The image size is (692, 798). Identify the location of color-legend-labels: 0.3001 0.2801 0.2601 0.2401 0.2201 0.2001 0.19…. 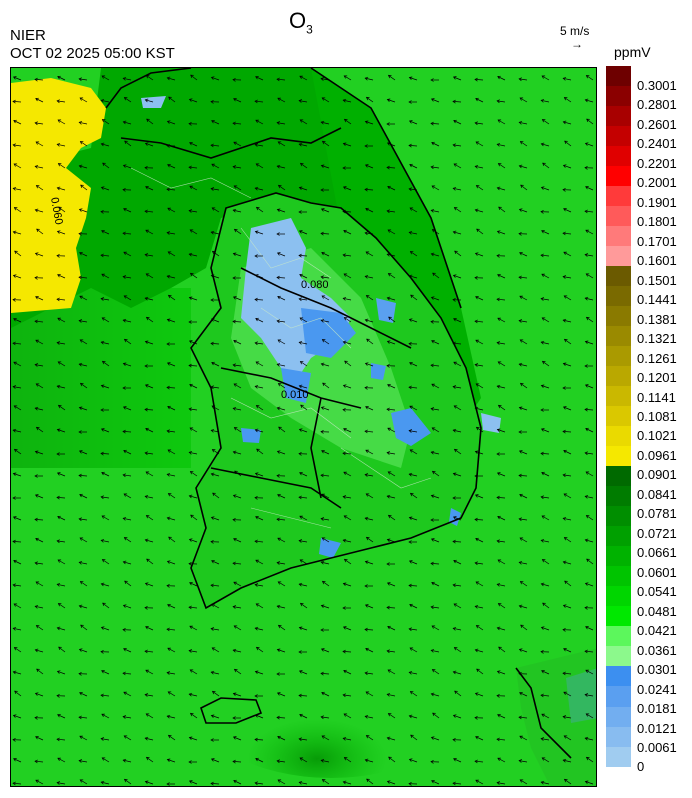
(664, 426).